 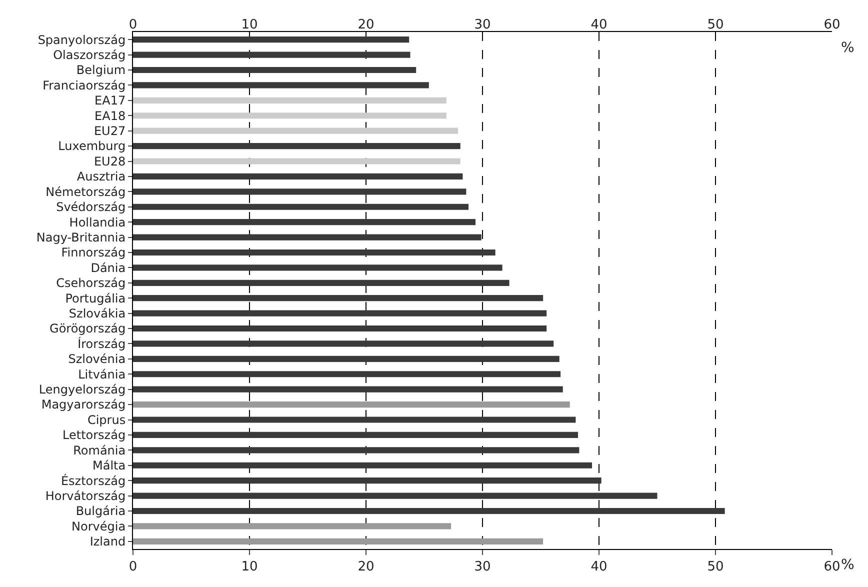 I want to click on y-tick-label: Horvátország, so click(x=85, y=495).